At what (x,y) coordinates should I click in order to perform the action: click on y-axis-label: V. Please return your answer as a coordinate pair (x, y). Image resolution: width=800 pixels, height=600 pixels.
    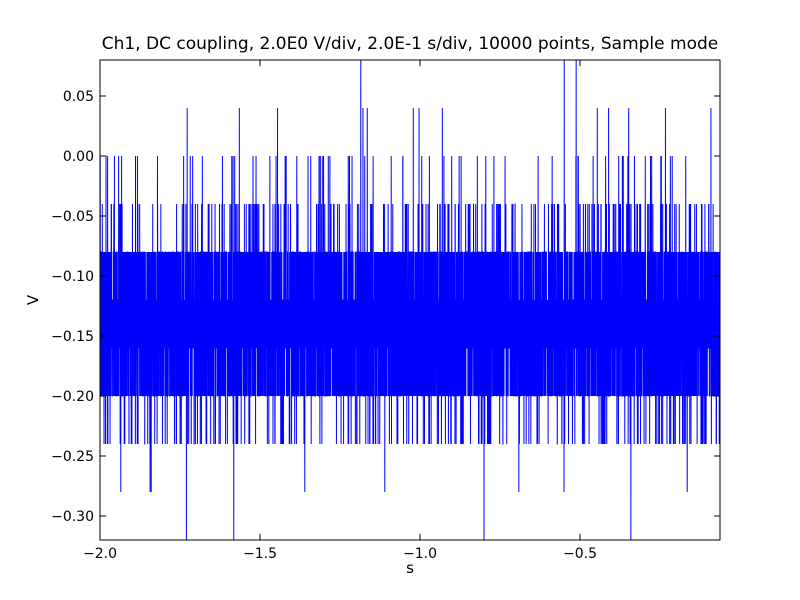
    Looking at the image, I should click on (33, 299).